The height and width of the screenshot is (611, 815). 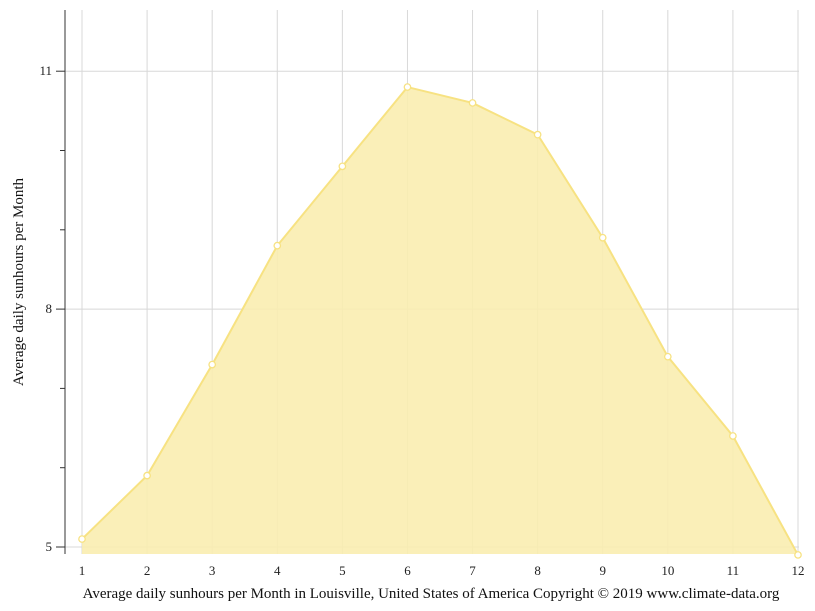 What do you see at coordinates (49, 308) in the screenshot?
I see `y-tick-label-8: 8` at bounding box center [49, 308].